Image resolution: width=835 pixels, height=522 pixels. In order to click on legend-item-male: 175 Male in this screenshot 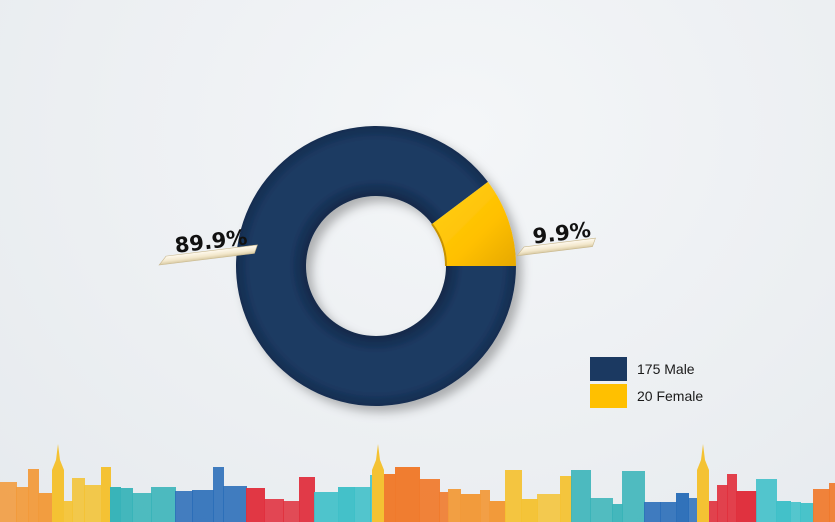, I will do `click(670, 369)`.